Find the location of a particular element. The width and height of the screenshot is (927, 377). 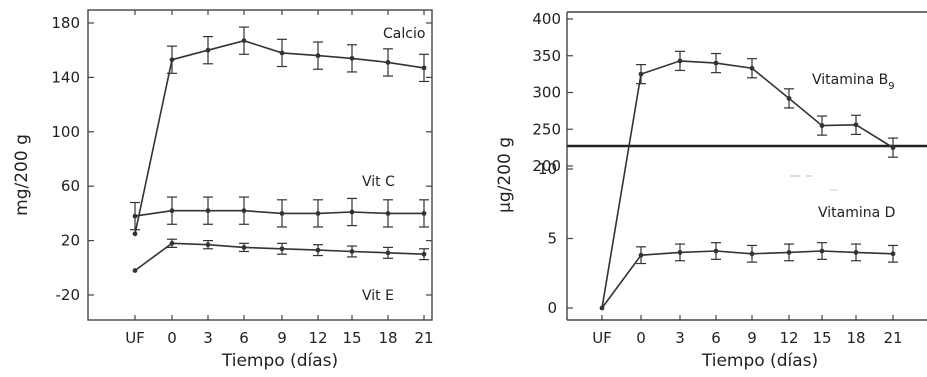

vit-e-label: Vit E is located at coordinates (378, 296).